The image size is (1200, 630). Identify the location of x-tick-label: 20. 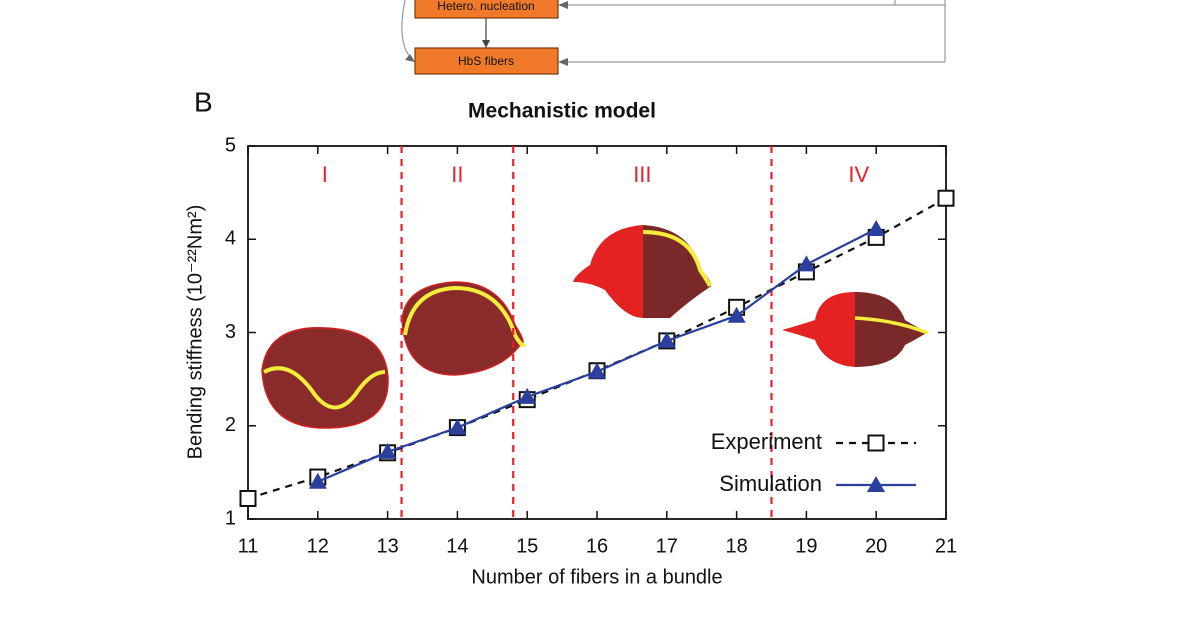
(876, 546).